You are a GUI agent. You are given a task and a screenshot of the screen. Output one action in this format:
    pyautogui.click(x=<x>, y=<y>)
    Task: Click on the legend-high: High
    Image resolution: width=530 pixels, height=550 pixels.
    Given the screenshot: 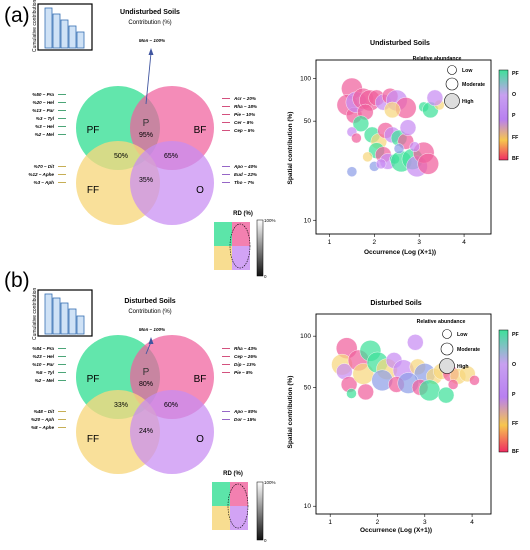 What is the action you would take?
    pyautogui.click(x=468, y=102)
    